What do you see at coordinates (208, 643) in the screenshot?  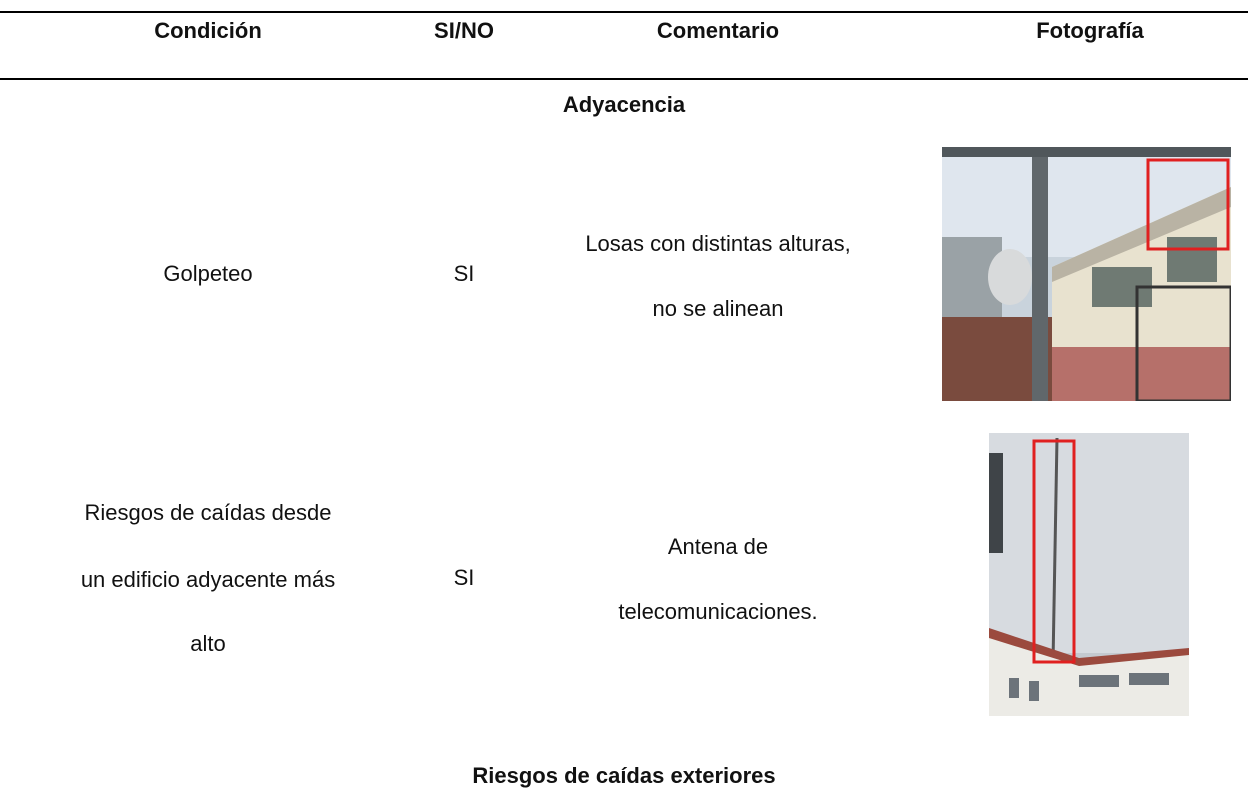 I see `condition: alto` at bounding box center [208, 643].